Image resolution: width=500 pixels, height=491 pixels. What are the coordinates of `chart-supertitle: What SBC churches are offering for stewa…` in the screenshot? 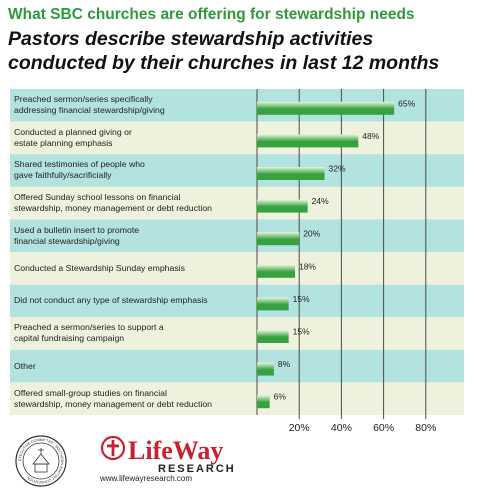 It's located at (211, 14).